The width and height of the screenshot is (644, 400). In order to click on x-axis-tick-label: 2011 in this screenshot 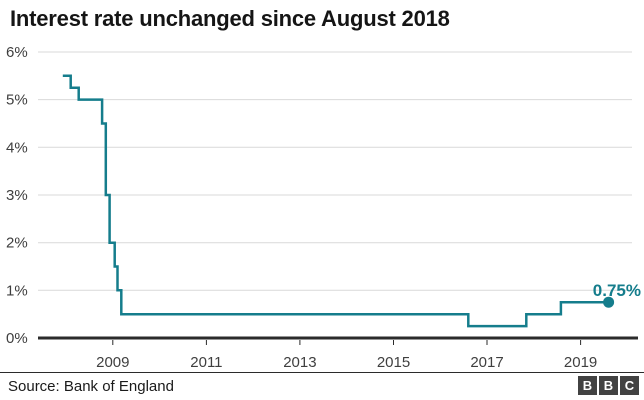, I will do `click(206, 362)`.